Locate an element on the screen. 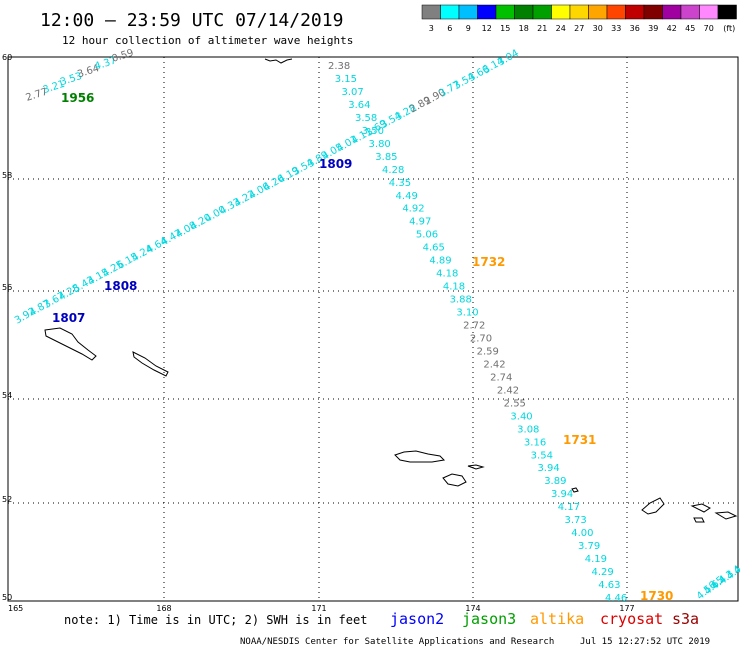 The height and width of the screenshot is (650, 740). legend-label: 15 is located at coordinates (505, 28).